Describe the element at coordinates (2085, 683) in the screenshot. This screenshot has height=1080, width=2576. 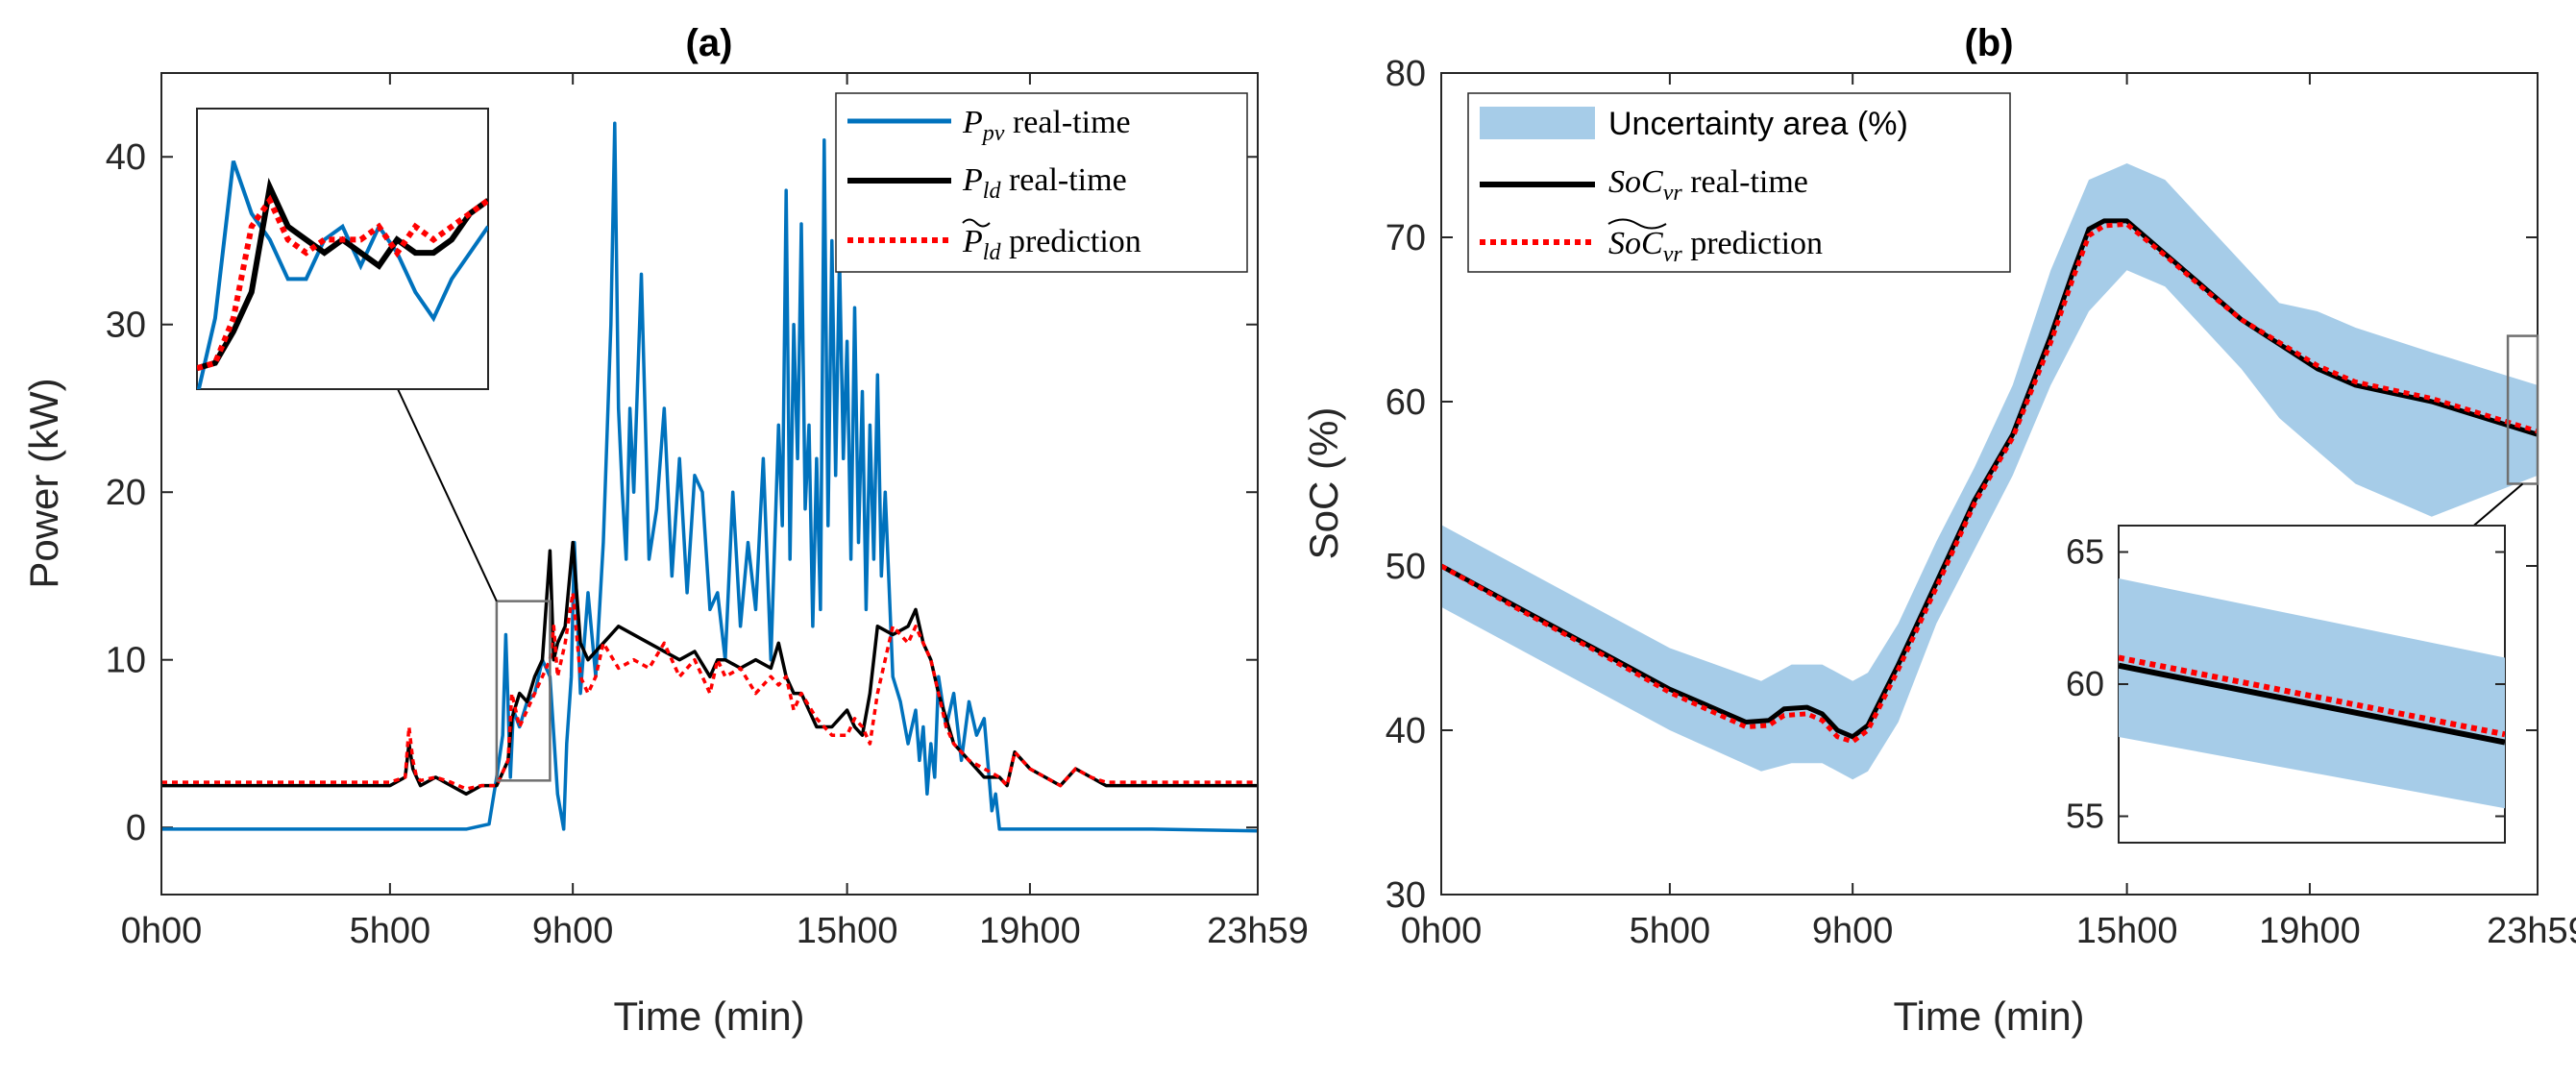
I see `inset-y-tick-label: 60` at that location.